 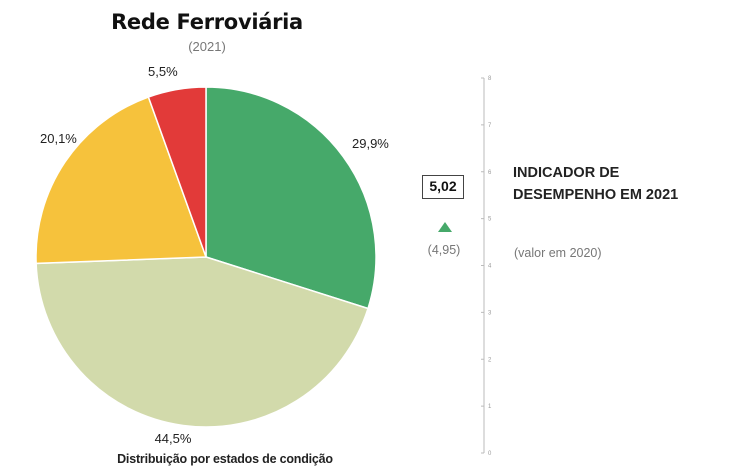 I want to click on scale-tick-label: 4, so click(x=490, y=267).